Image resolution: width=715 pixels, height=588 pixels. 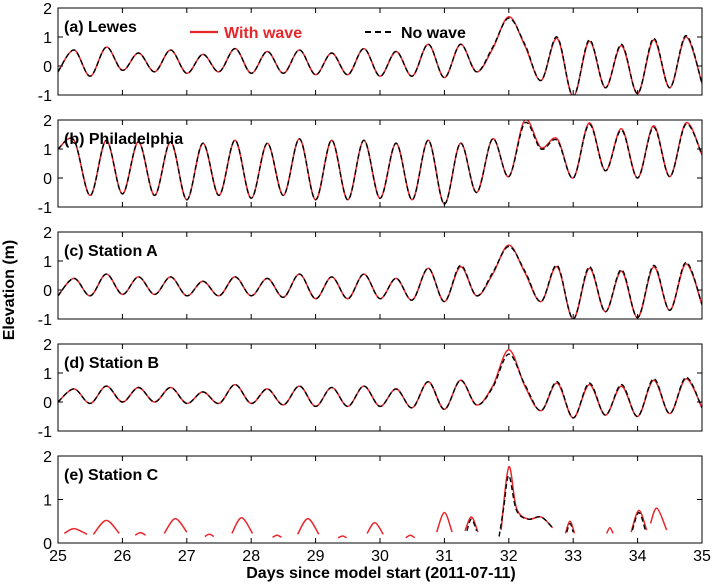 What do you see at coordinates (263, 33) in the screenshot?
I see `legend-label-with-wave: With wave` at bounding box center [263, 33].